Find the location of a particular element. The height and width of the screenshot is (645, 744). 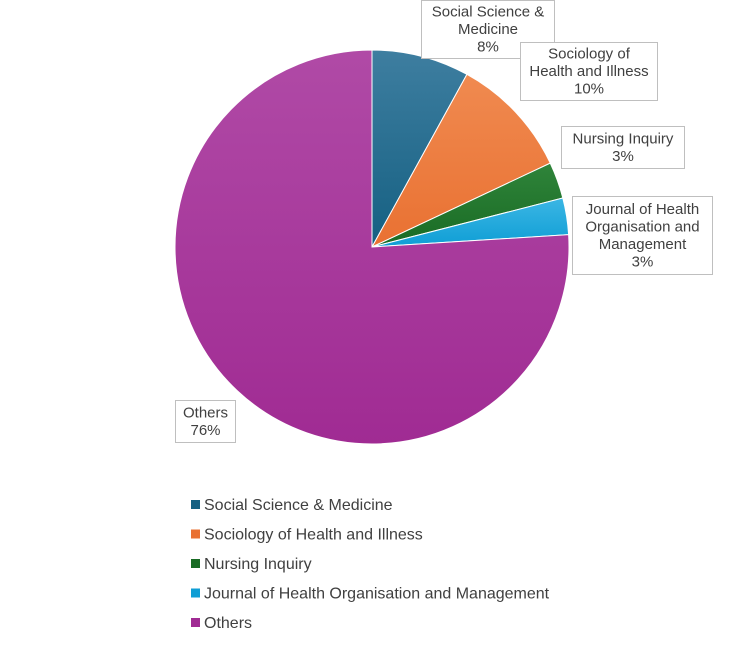

data-label-text: 76% is located at coordinates (205, 430).